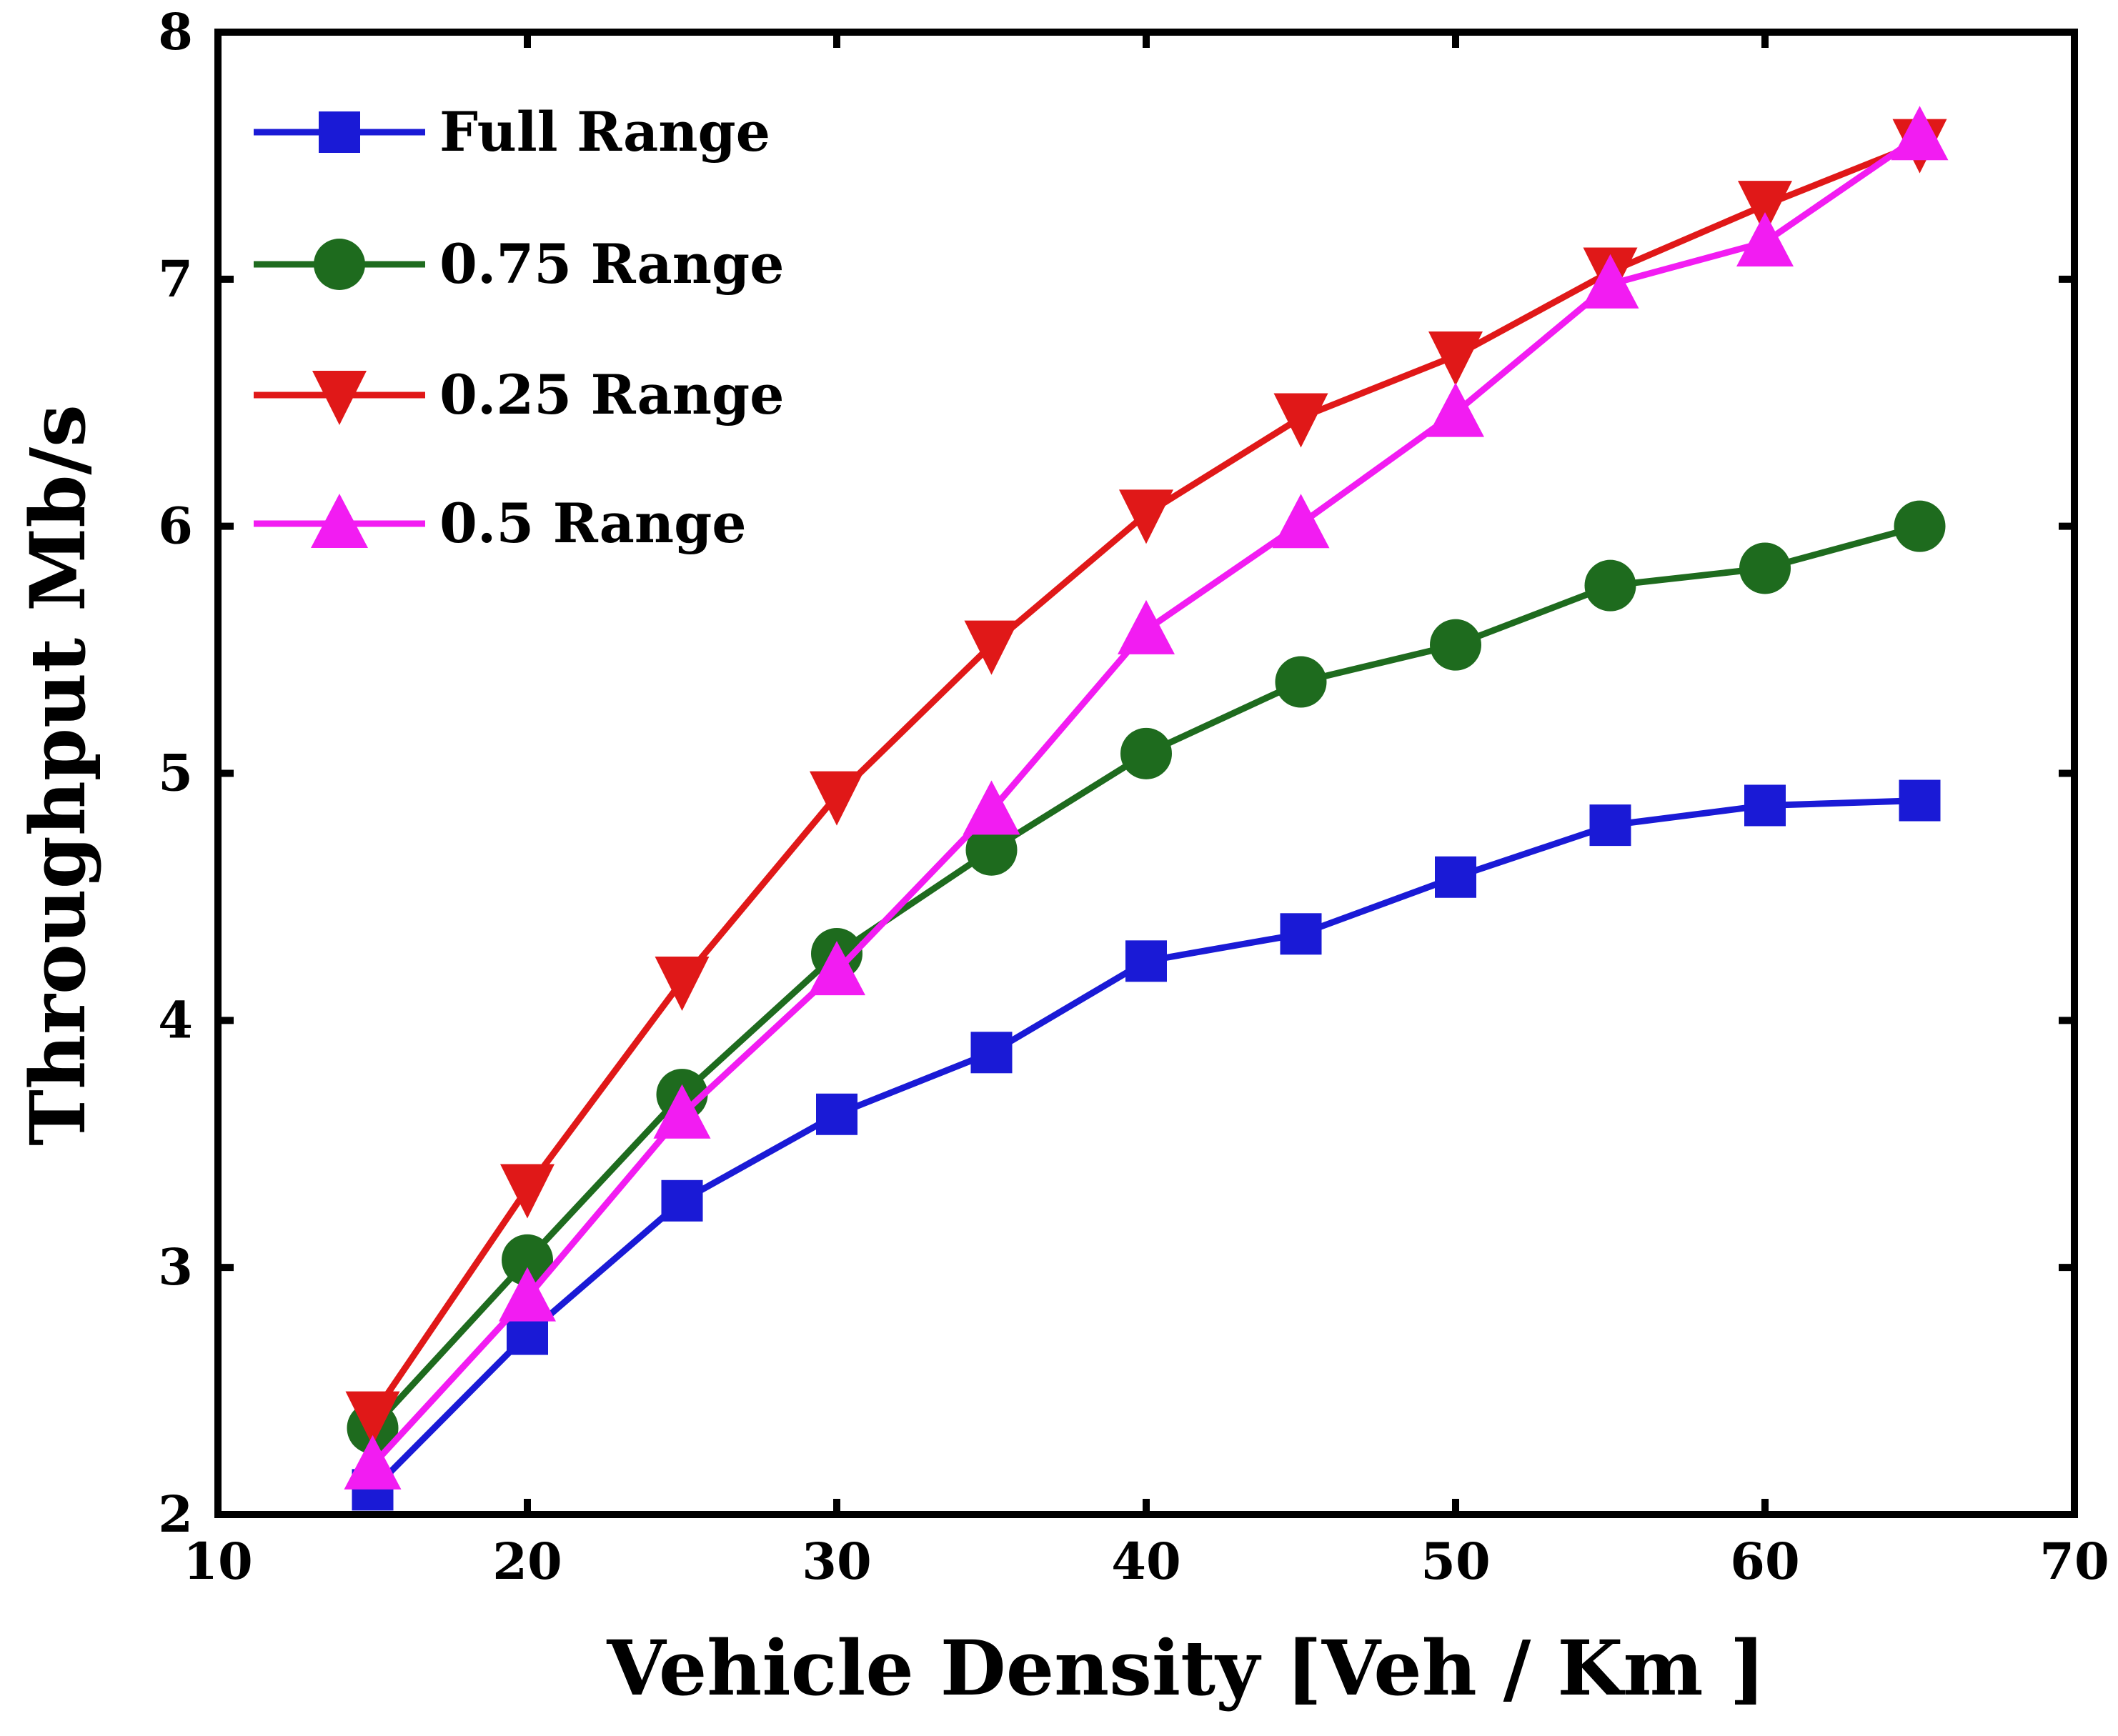  What do you see at coordinates (519, 327) in the screenshot?
I see `legend: Full Range 0.75 Range 0.25 Range 0.5 Range` at bounding box center [519, 327].